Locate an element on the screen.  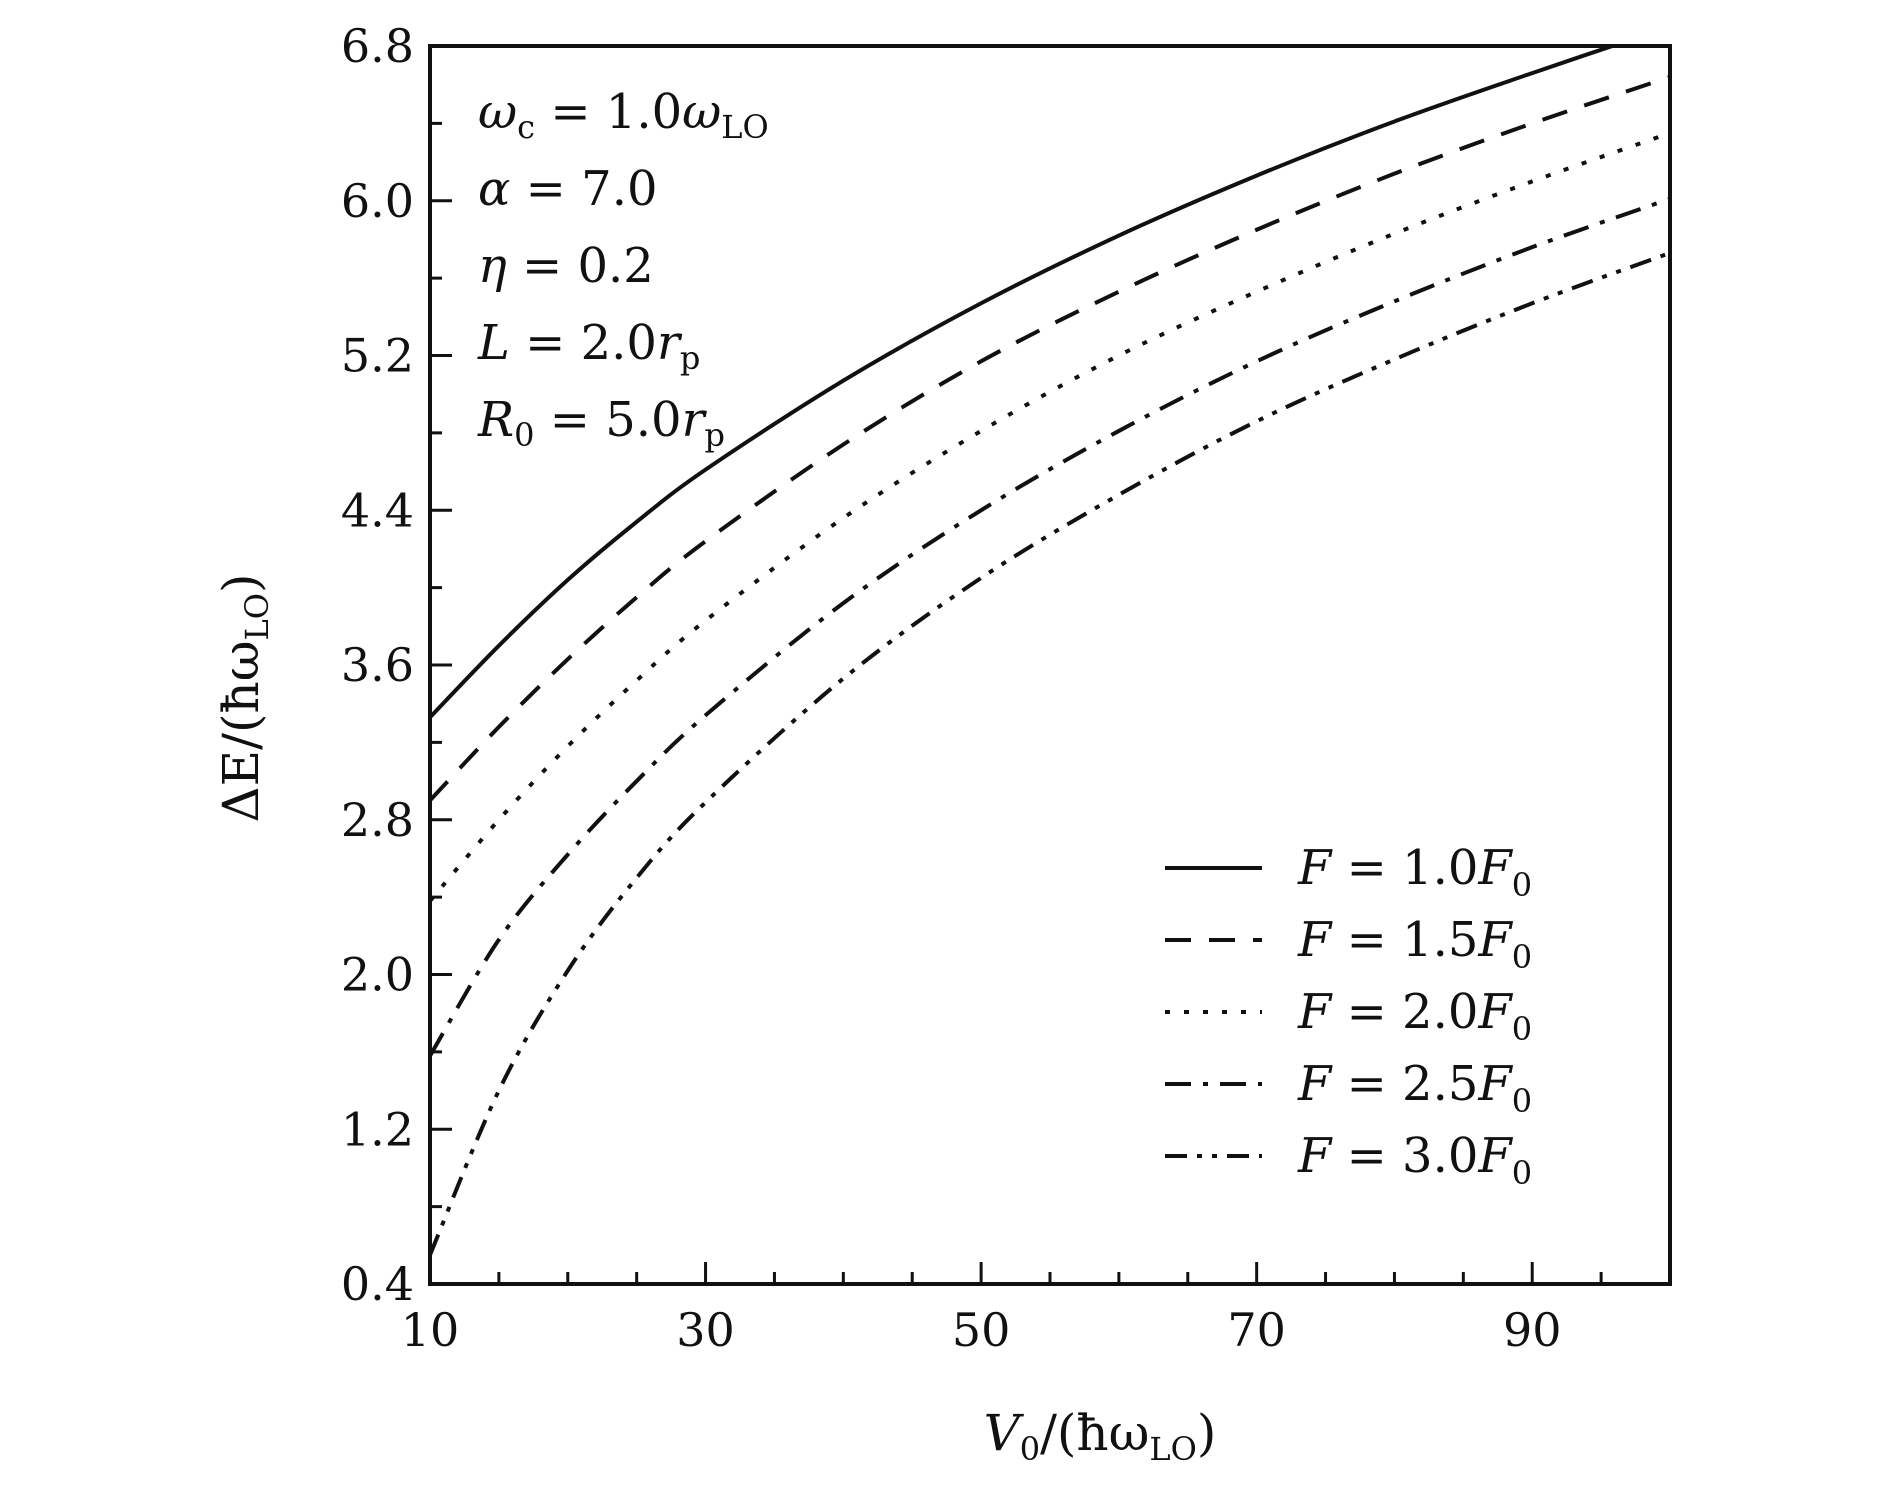
y-axis-label: ΔE/(ħωLO) is located at coordinates (244, 698).